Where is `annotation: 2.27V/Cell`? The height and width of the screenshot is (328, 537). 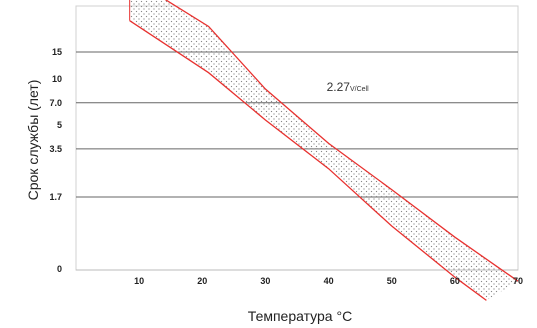 annotation: 2.27V/Cell is located at coordinates (348, 87).